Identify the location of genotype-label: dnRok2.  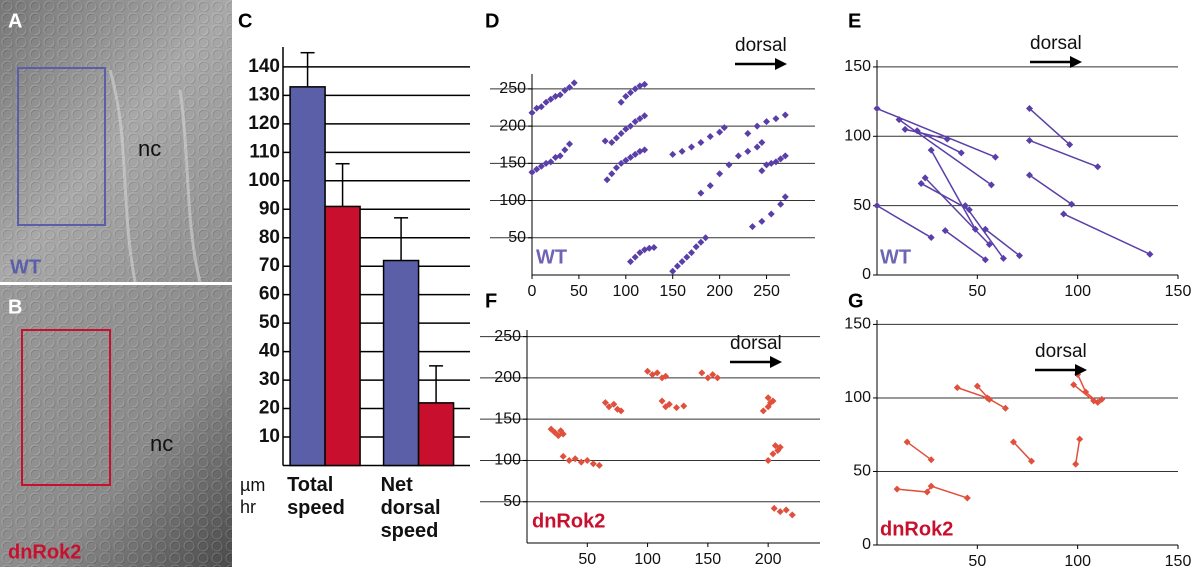
(916, 529).